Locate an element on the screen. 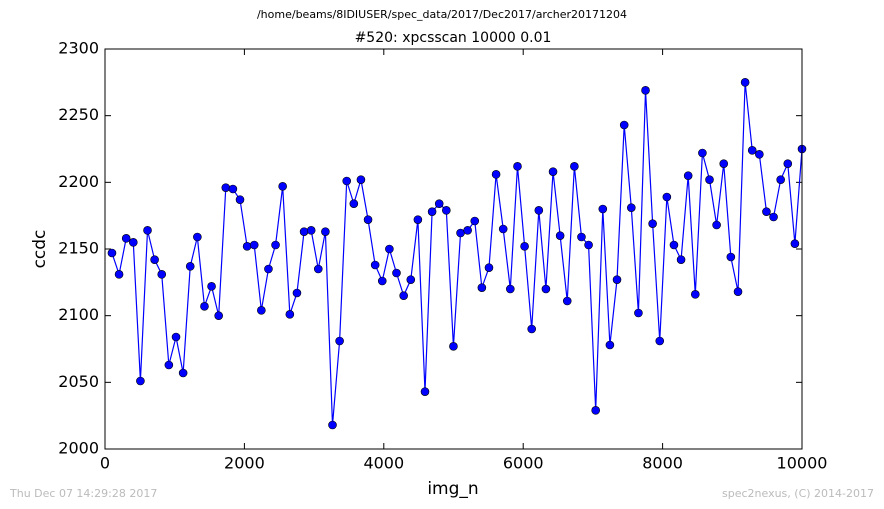 The height and width of the screenshot is (509, 884). y-tick-label: 2000 is located at coordinates (78, 448).